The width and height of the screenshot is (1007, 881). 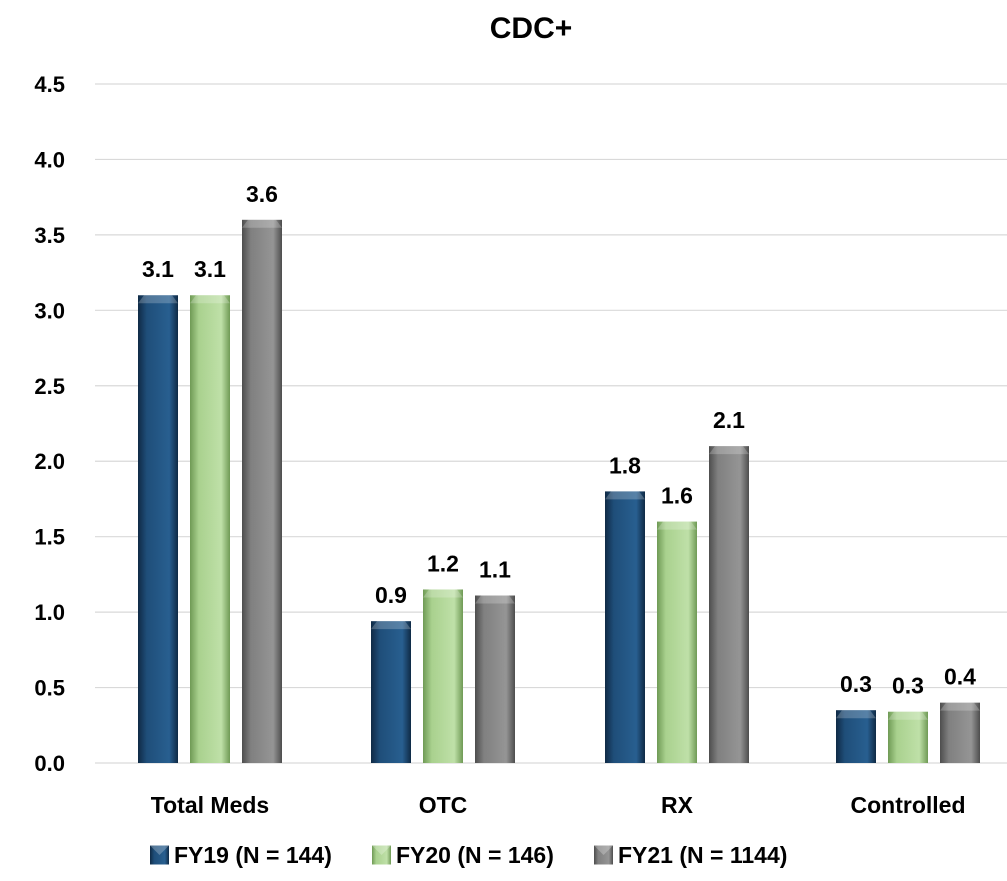 I want to click on x-category-label: RX, so click(x=677, y=805).